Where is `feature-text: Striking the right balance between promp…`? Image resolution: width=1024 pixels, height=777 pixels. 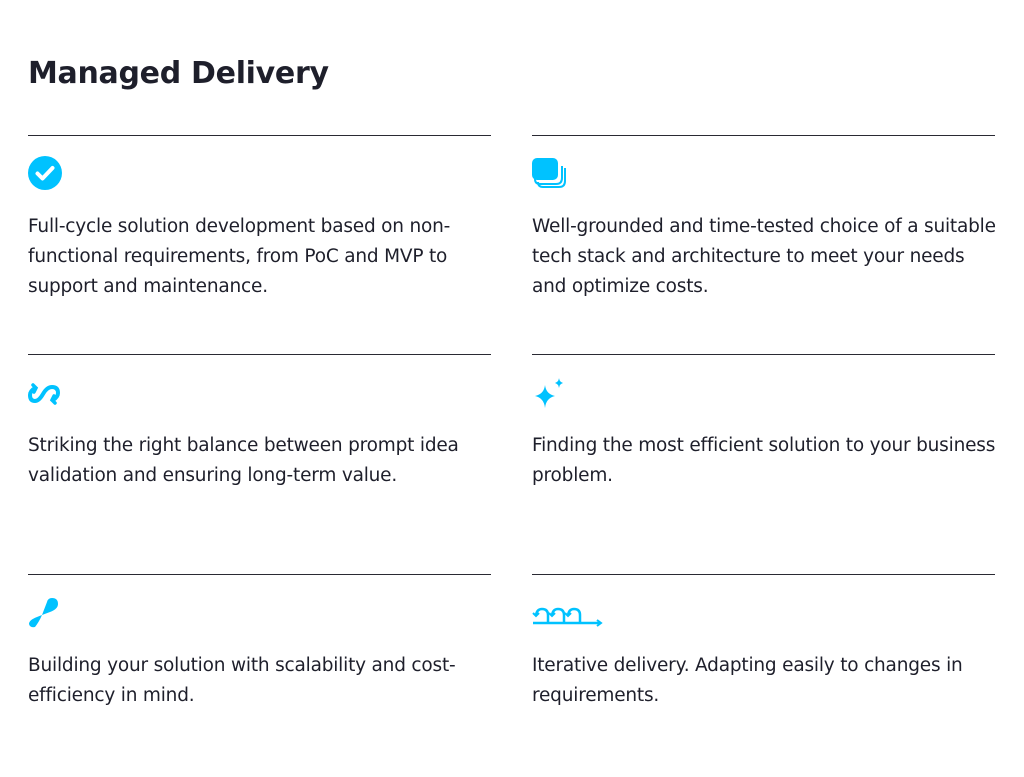
feature-text: Striking the right balance between promp… is located at coordinates (243, 460).